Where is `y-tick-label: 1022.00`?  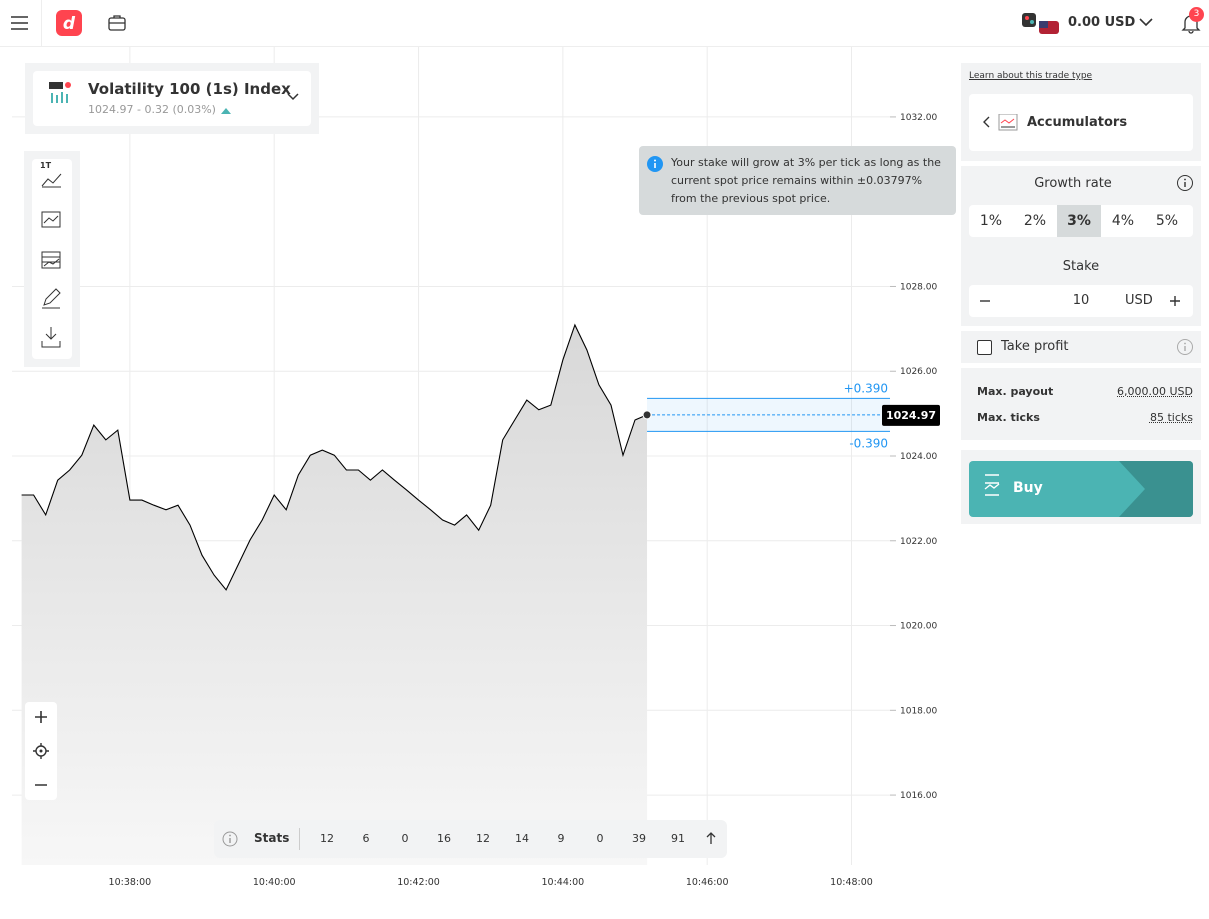
y-tick-label: 1022.00 is located at coordinates (918, 542).